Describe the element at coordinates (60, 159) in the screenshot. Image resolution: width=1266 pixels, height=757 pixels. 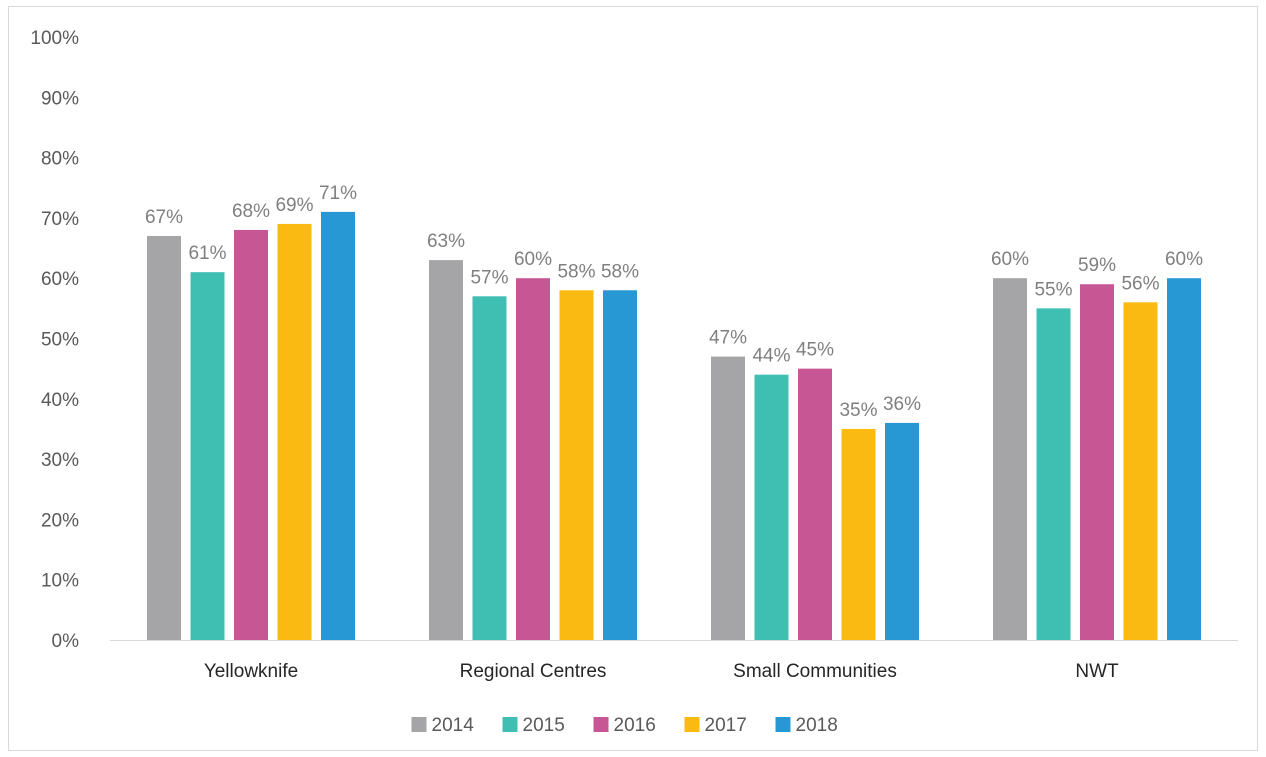
I see `y-tick-label: 80%` at that location.